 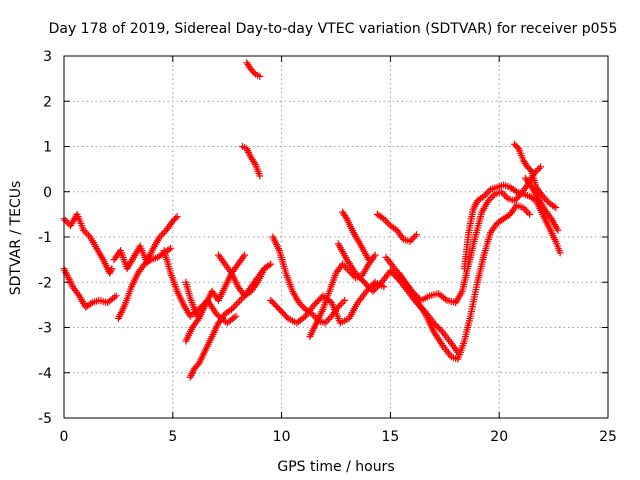 What do you see at coordinates (45, 374) in the screenshot?
I see `y-tick-label: -4` at bounding box center [45, 374].